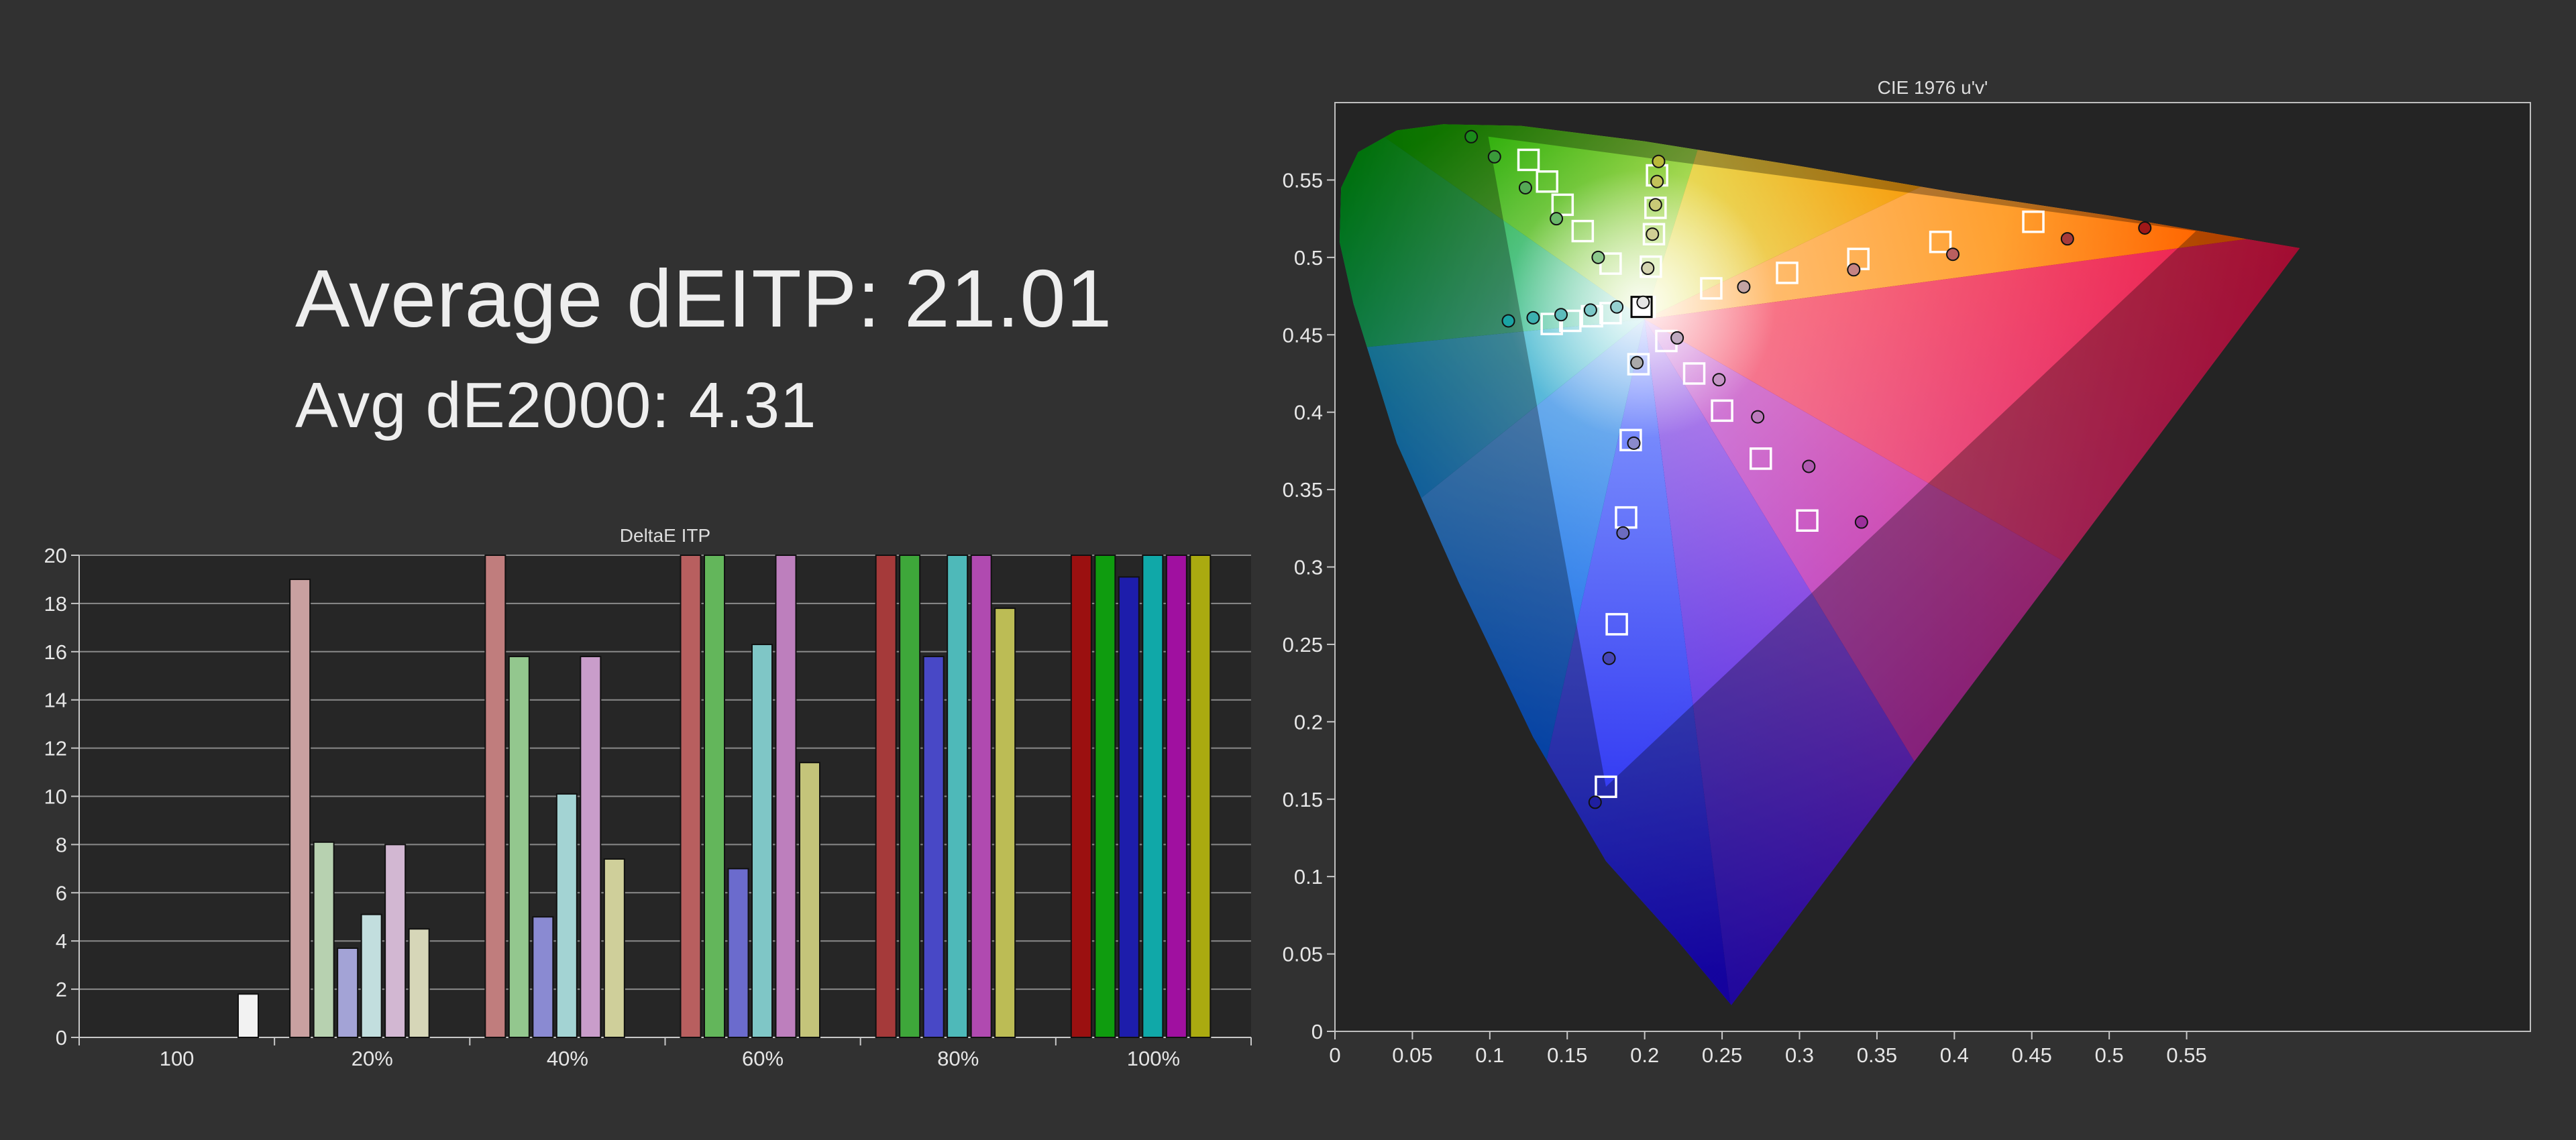 This screenshot has height=1140, width=2576. I want to click on cie-x-tick-label: 0, so click(1334, 1055).